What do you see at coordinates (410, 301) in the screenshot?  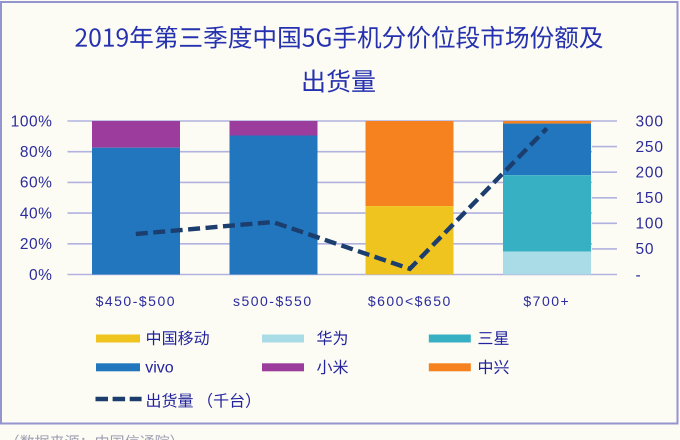 I see `svg-text: $600<$650` at bounding box center [410, 301].